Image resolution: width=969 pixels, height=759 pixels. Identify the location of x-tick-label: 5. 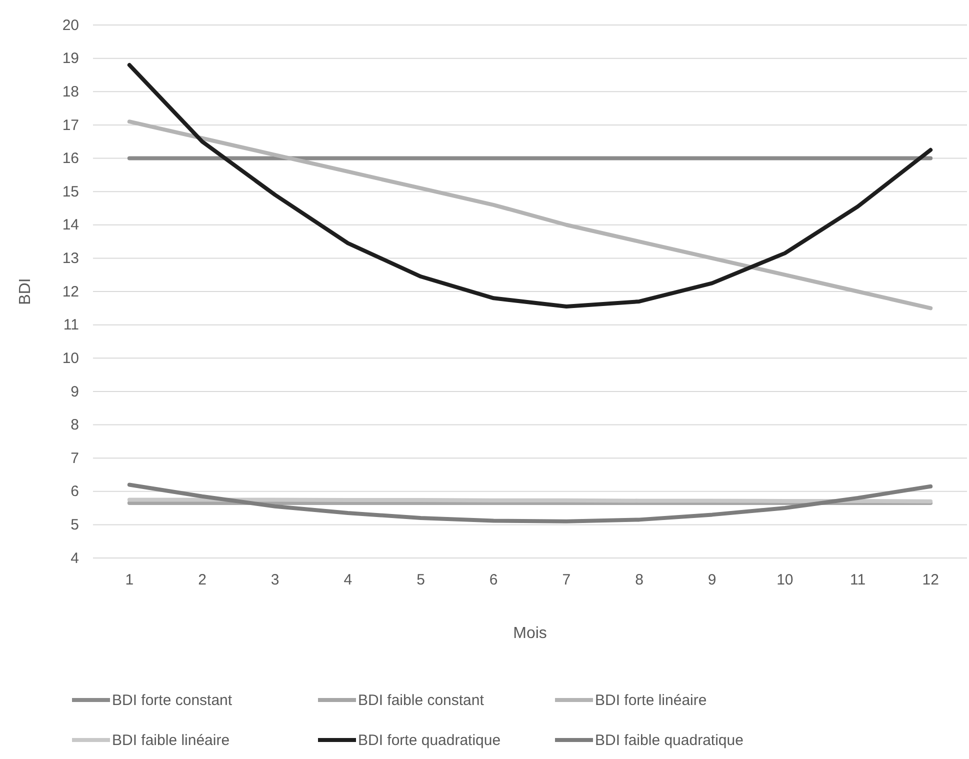
(420, 580).